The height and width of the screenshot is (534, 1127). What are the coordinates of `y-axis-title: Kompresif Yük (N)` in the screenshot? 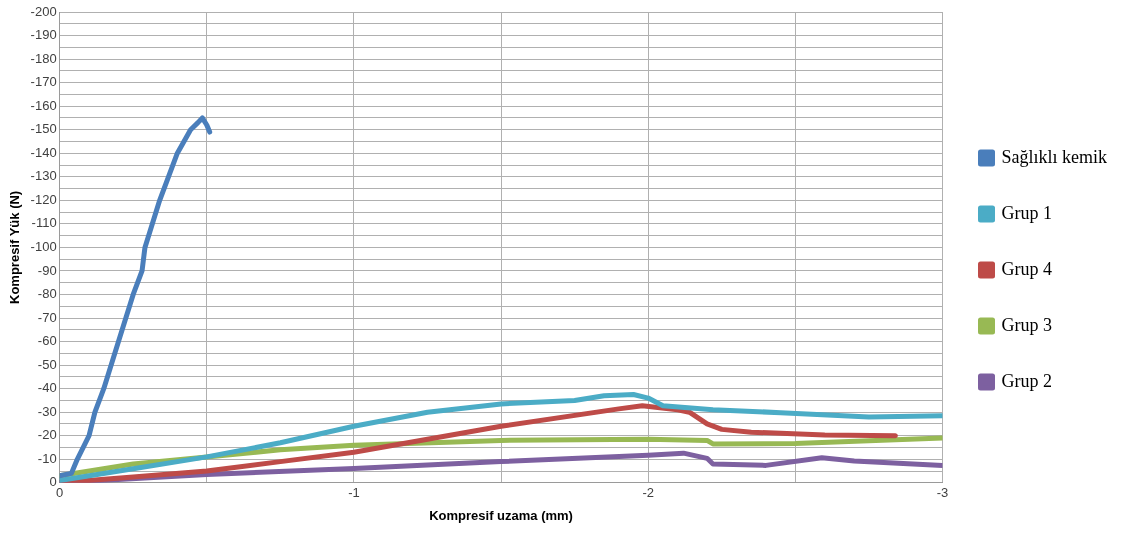 It's located at (15, 247).